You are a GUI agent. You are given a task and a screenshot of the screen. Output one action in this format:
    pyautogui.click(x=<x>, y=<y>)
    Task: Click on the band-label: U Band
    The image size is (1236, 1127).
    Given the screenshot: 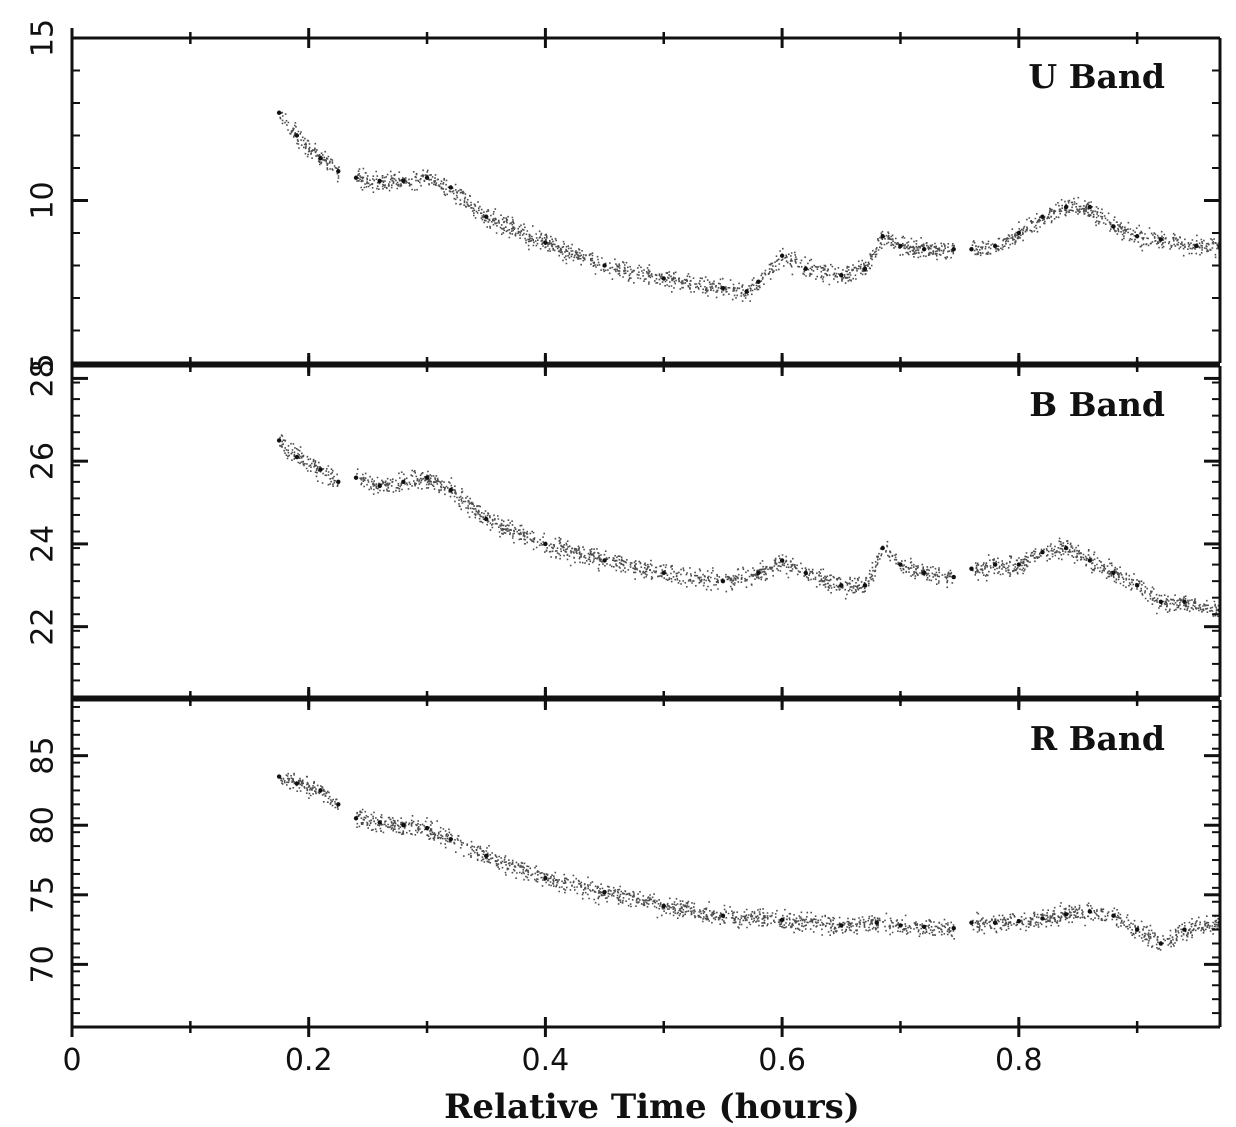 What is the action you would take?
    pyautogui.click(x=1096, y=76)
    